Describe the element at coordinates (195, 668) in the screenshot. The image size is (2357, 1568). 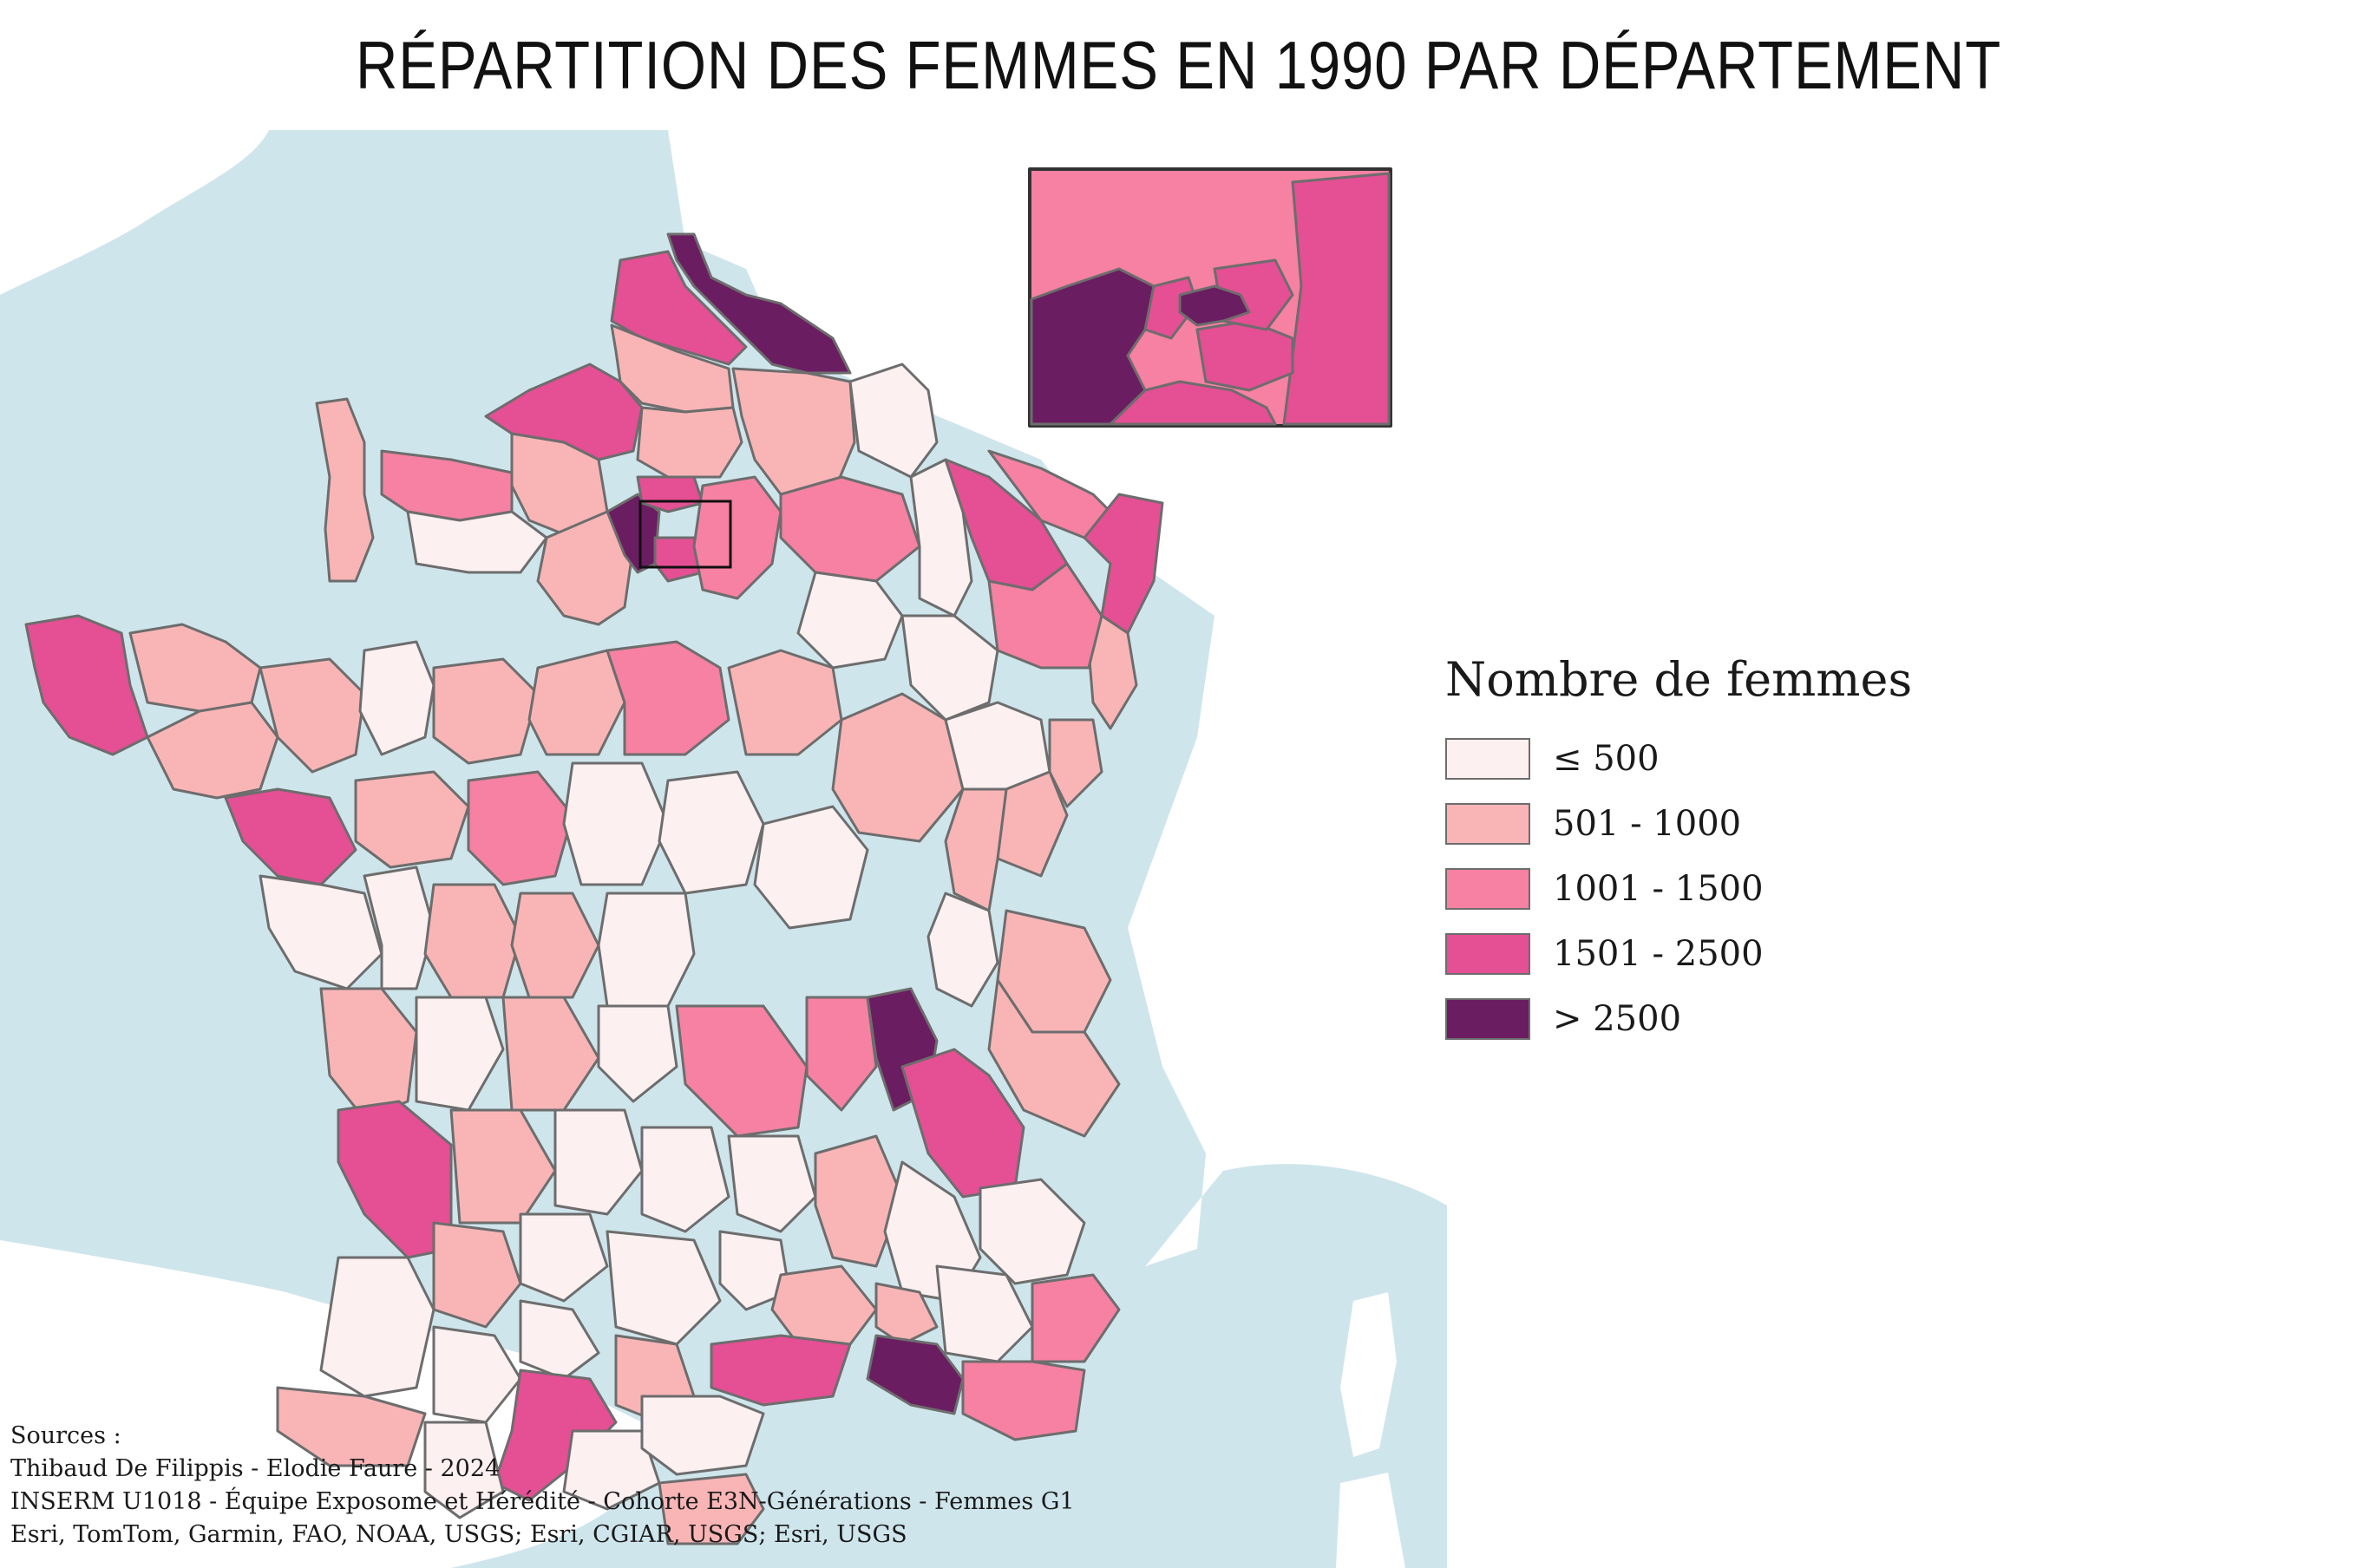
I see `dept-cotes-d-armor` at that location.